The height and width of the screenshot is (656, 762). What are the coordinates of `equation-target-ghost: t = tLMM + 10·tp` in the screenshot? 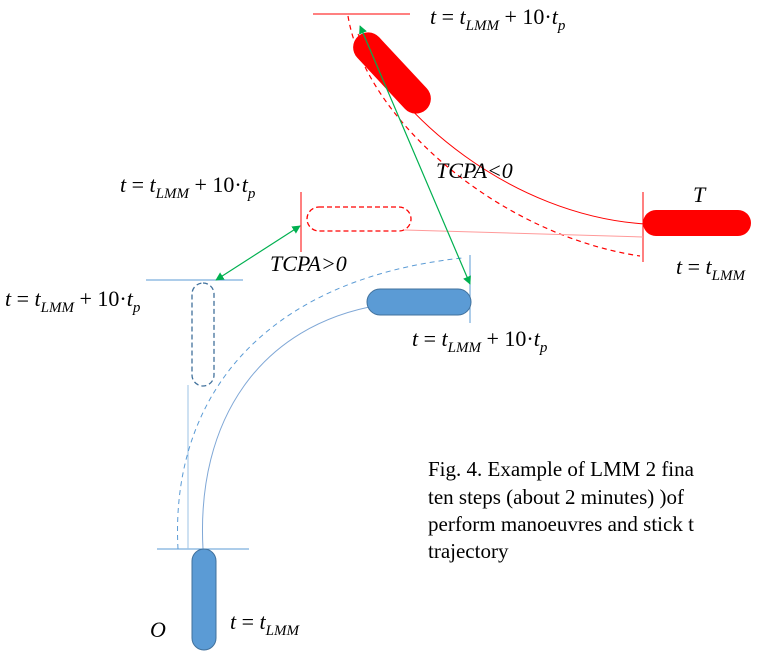 It's located at (188, 187).